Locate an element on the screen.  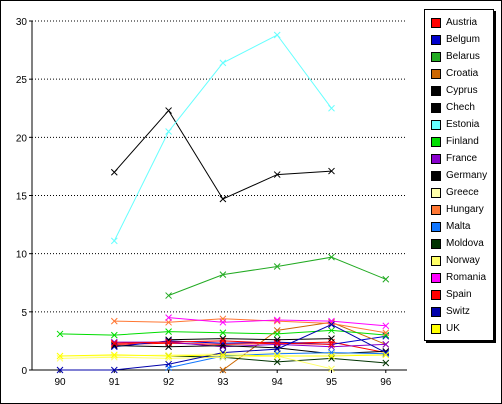
x-tick-label: 94 is located at coordinates (278, 382).